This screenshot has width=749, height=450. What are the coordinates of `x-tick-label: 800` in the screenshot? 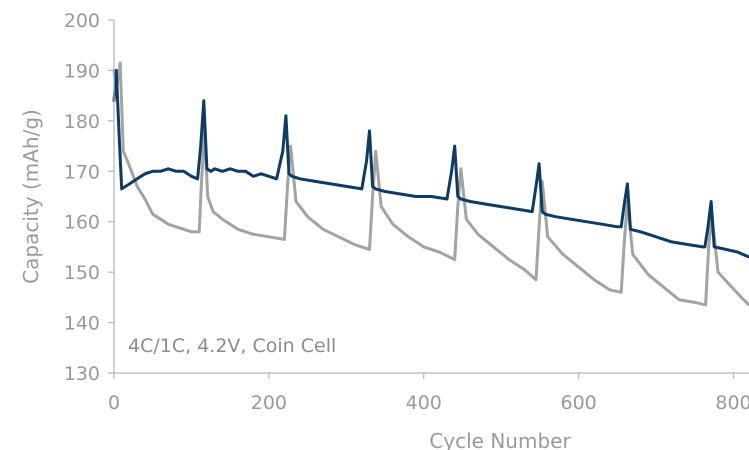 It's located at (732, 403).